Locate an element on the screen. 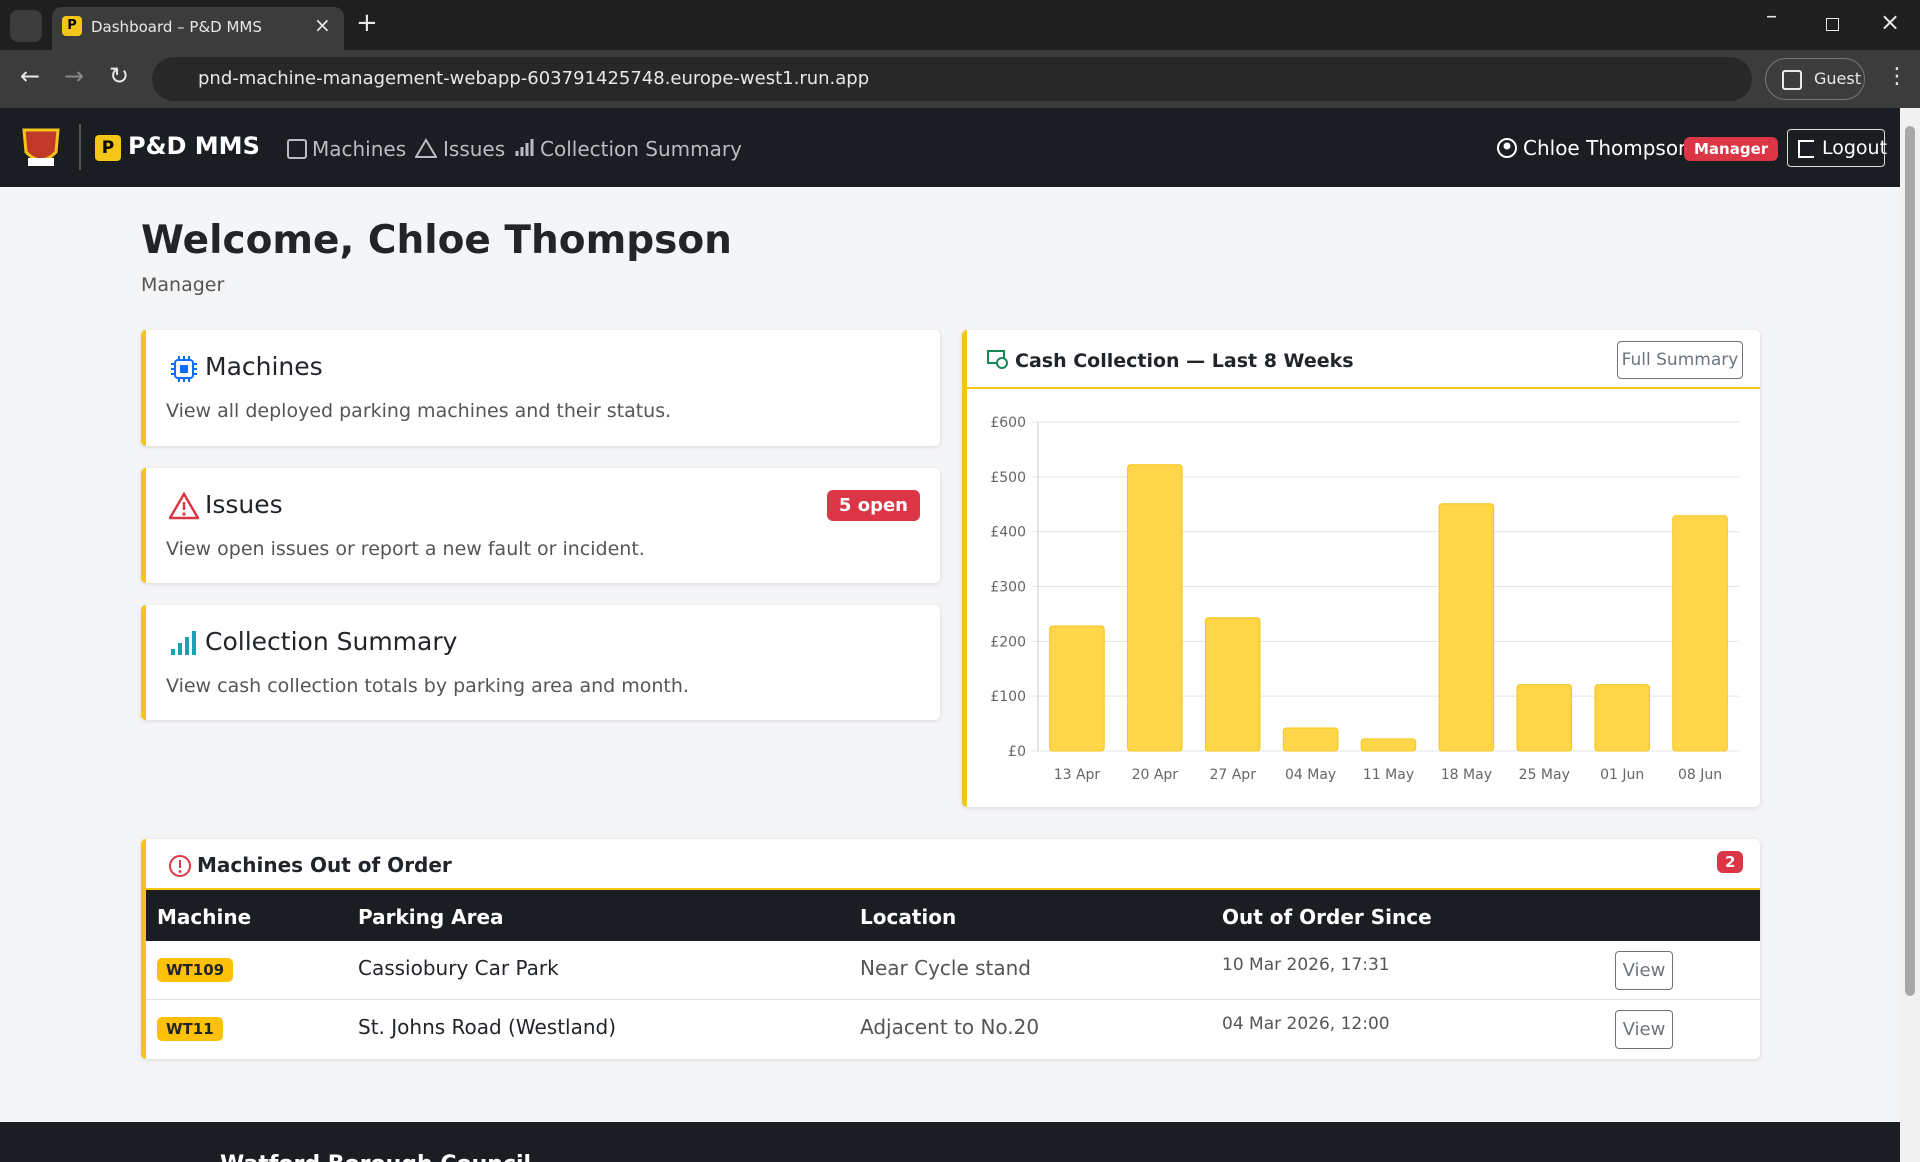  maximize is located at coordinates (1832, 24).